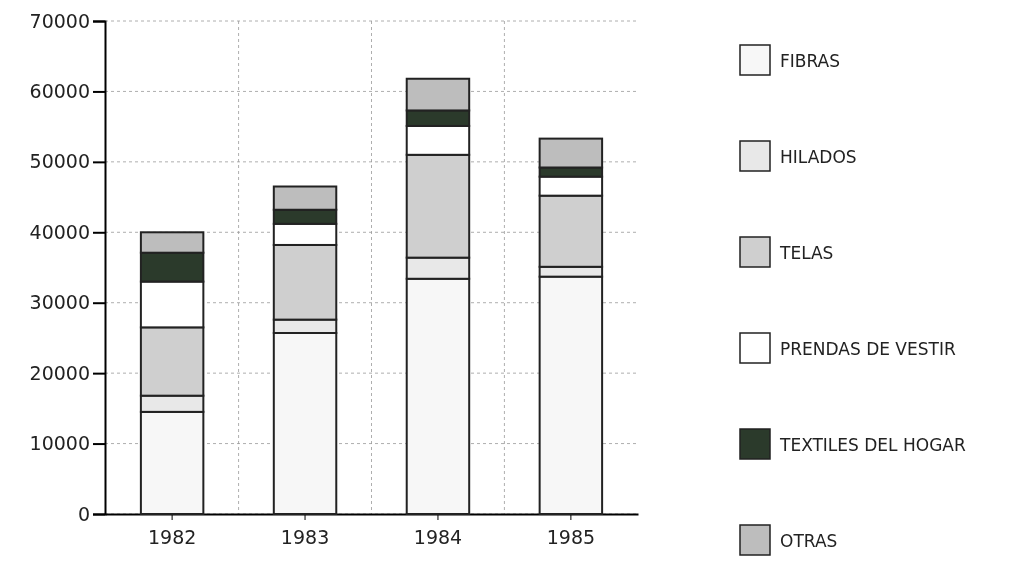 The width and height of the screenshot is (1026, 571). What do you see at coordinates (59, 161) in the screenshot?
I see `y-tick-label: 50000` at bounding box center [59, 161].